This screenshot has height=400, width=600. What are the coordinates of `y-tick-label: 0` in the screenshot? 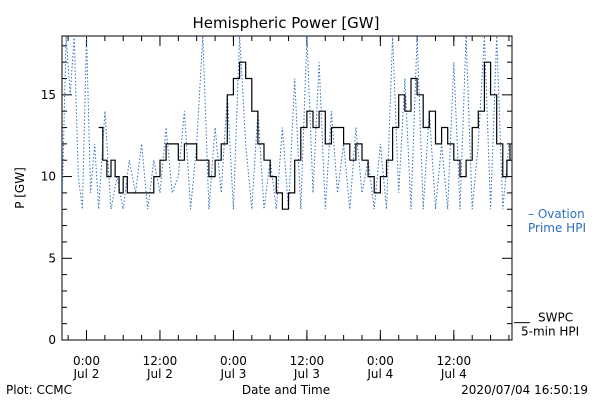 It's located at (52, 340).